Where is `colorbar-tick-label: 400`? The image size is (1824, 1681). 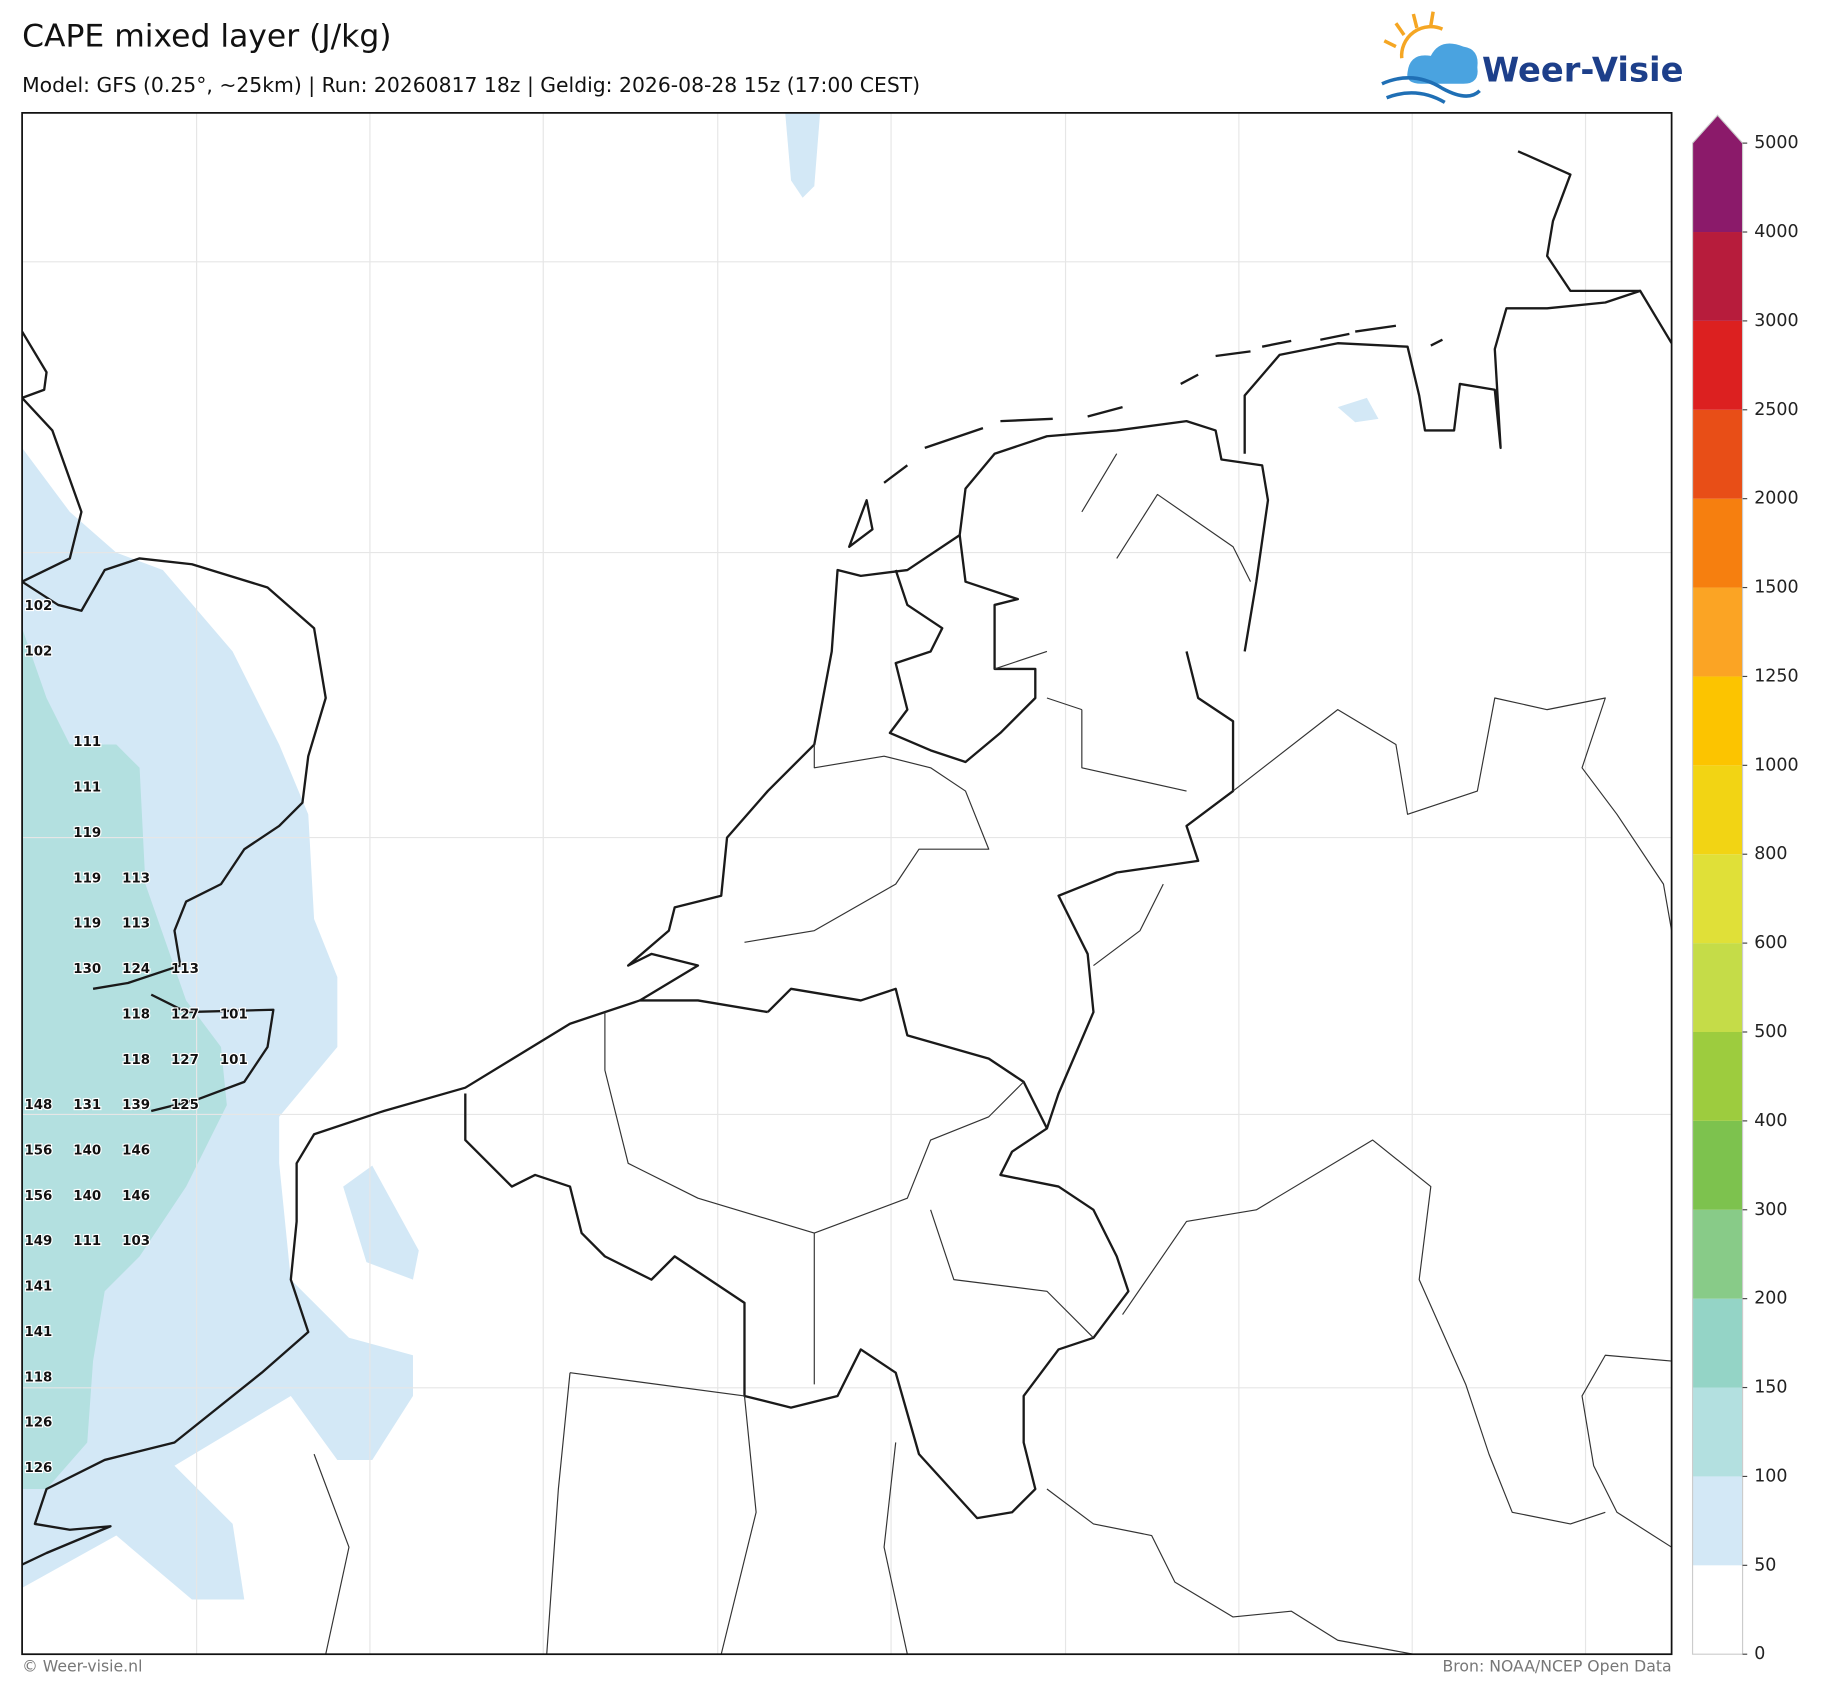
colorbar-tick-label: 400 is located at coordinates (1770, 1121).